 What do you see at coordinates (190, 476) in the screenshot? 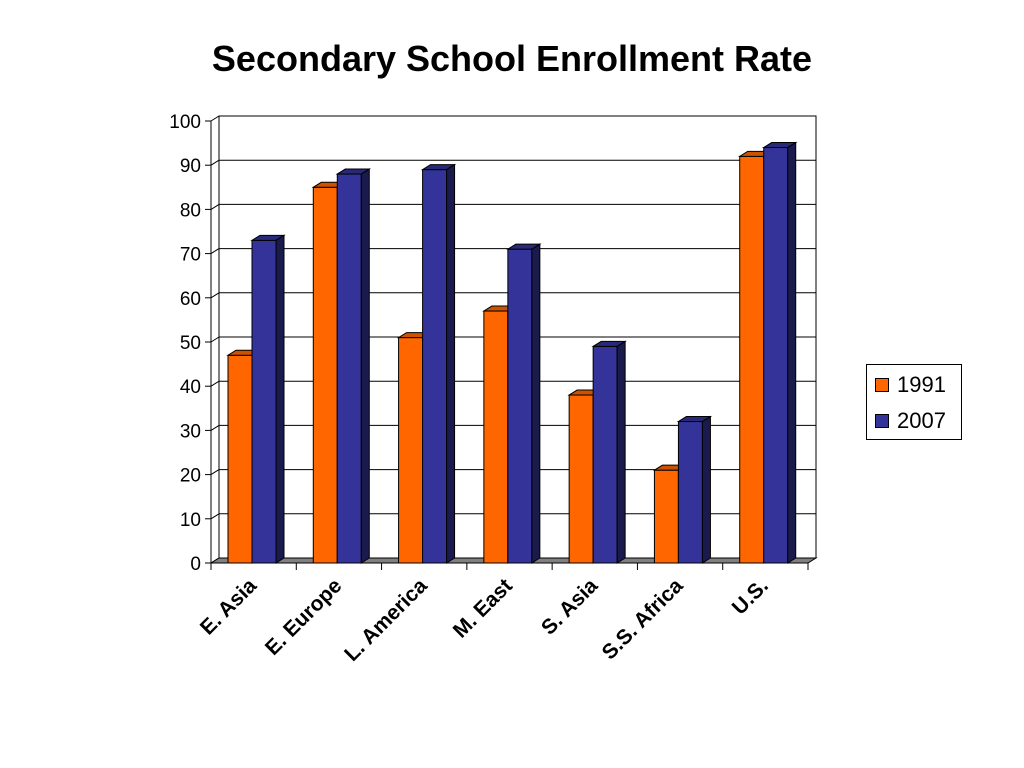
I see `y-tick-label: 20` at bounding box center [190, 476].